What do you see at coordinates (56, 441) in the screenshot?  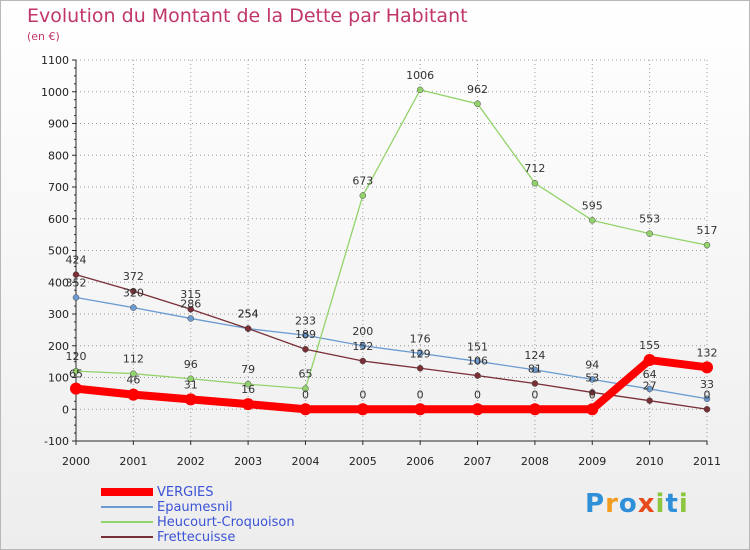 I see `y-tick-label: -100` at bounding box center [56, 441].